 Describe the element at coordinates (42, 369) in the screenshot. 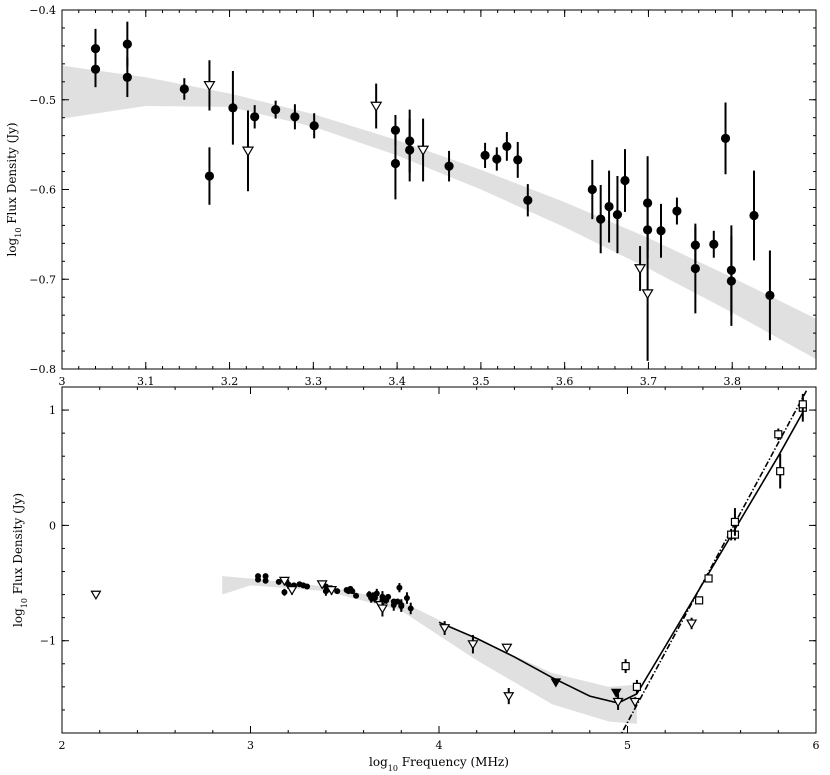

I see `y-tick-label: −0.8` at that location.